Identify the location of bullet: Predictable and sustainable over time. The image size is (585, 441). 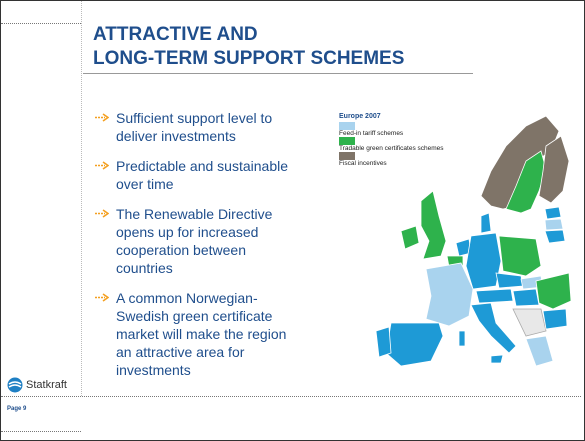
(195, 175).